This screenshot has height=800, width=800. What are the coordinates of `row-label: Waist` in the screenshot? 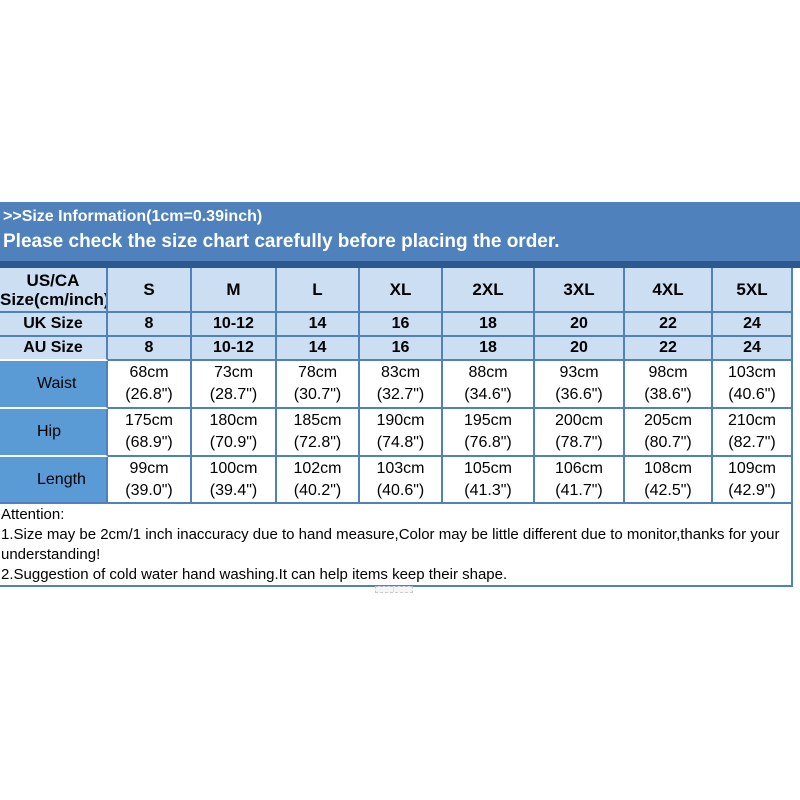 It's located at (54, 385).